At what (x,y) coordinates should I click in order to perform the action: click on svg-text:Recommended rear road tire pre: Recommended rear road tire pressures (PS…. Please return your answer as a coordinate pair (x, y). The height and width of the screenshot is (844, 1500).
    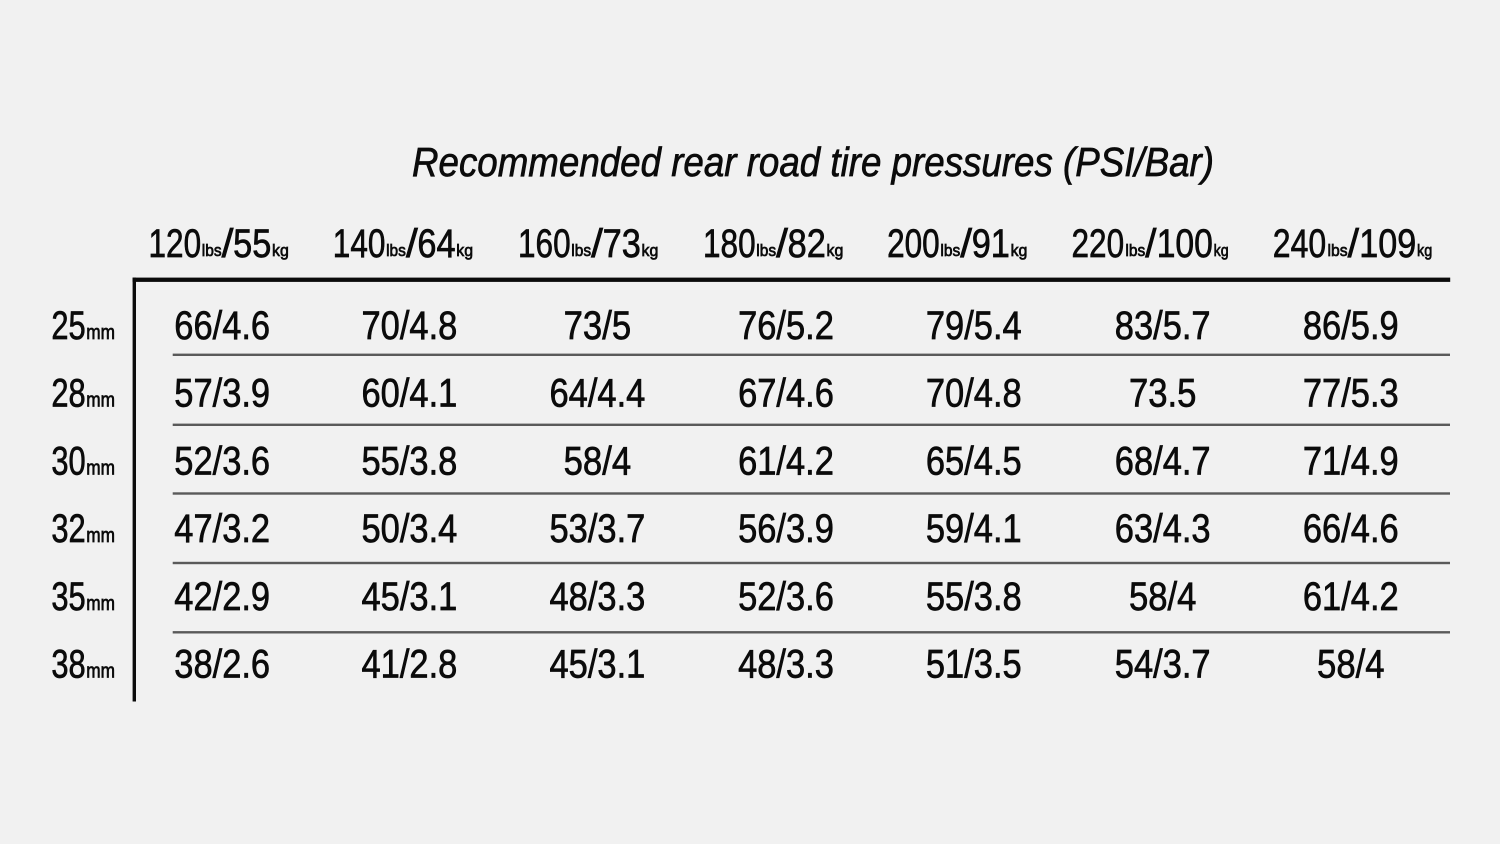
    Looking at the image, I should click on (813, 162).